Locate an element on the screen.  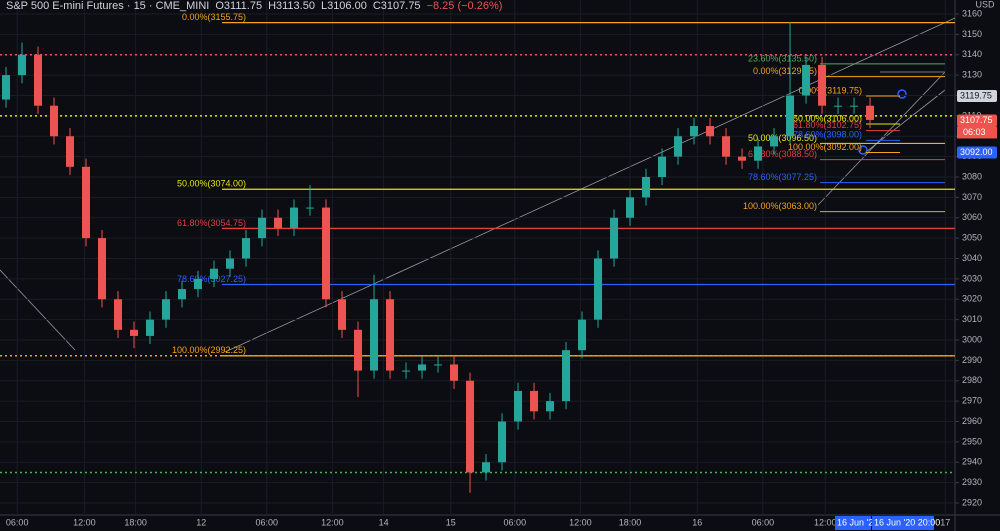
y-tick-label: 3000 is located at coordinates (972, 339).